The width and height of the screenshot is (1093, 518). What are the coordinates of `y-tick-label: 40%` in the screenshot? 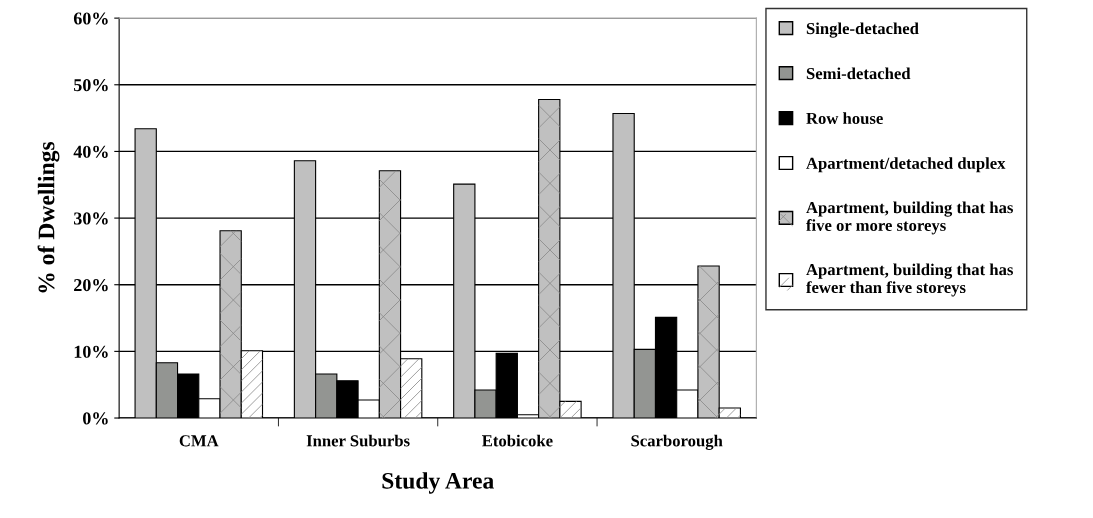 It's located at (90, 151).